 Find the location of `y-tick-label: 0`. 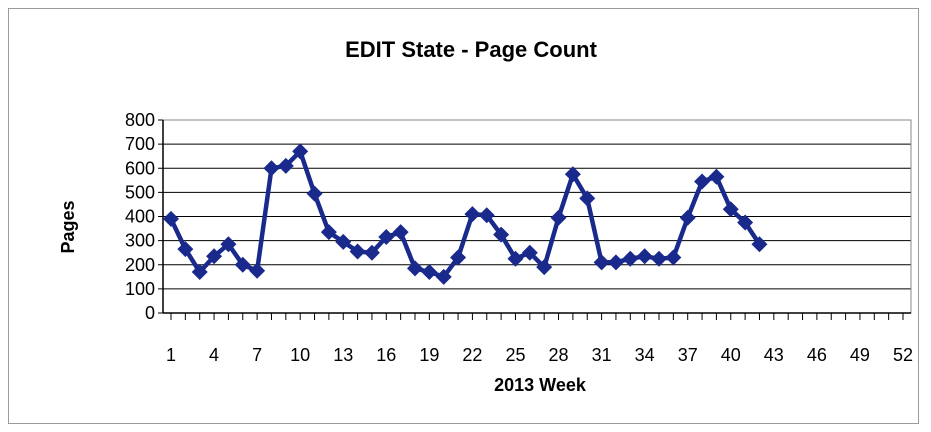

y-tick-label: 0 is located at coordinates (150, 313).